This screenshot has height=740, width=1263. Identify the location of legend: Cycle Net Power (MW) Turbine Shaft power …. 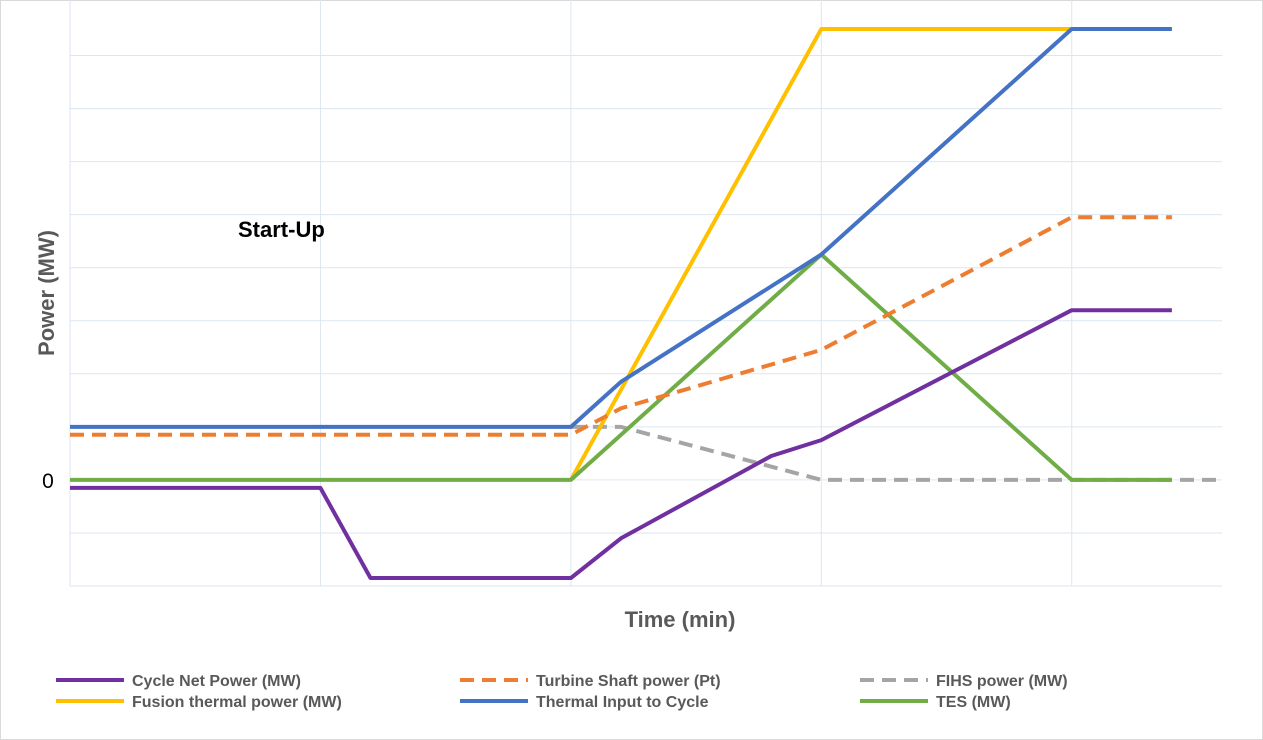
(562, 692).